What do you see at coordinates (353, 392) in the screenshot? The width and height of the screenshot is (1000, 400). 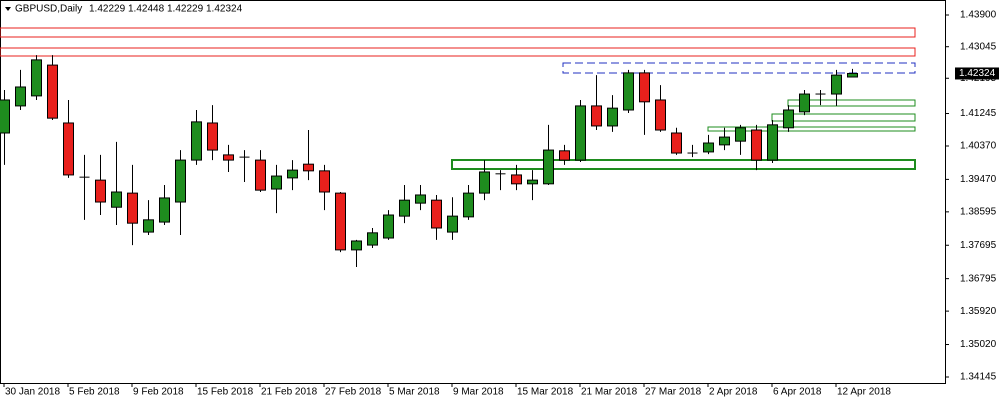 I see `x-tick-label: 27 Feb 2018` at bounding box center [353, 392].